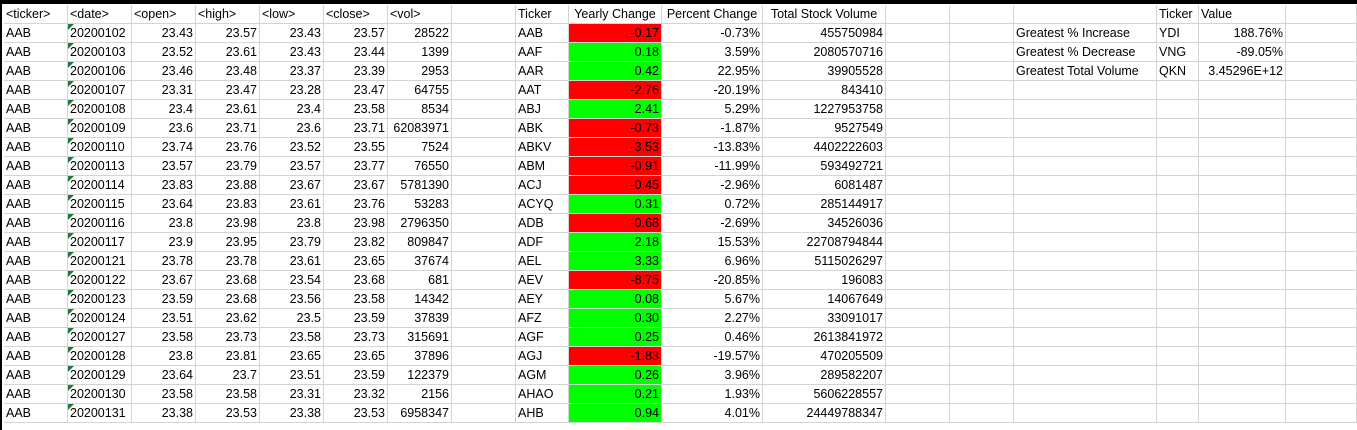 This screenshot has width=1357, height=430. Describe the element at coordinates (356, 166) in the screenshot. I see `data-cell: 23.77` at that location.